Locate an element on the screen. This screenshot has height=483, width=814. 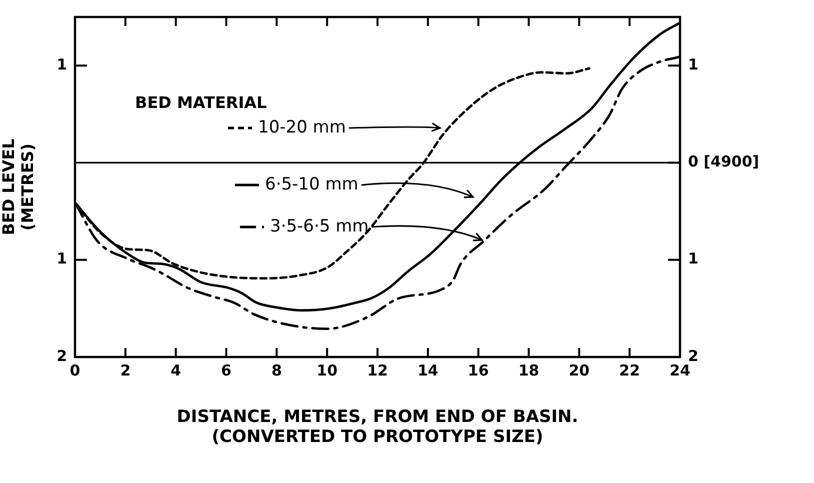
y-axis-title: BED LEVEL (METRES) is located at coordinates (18, 187).